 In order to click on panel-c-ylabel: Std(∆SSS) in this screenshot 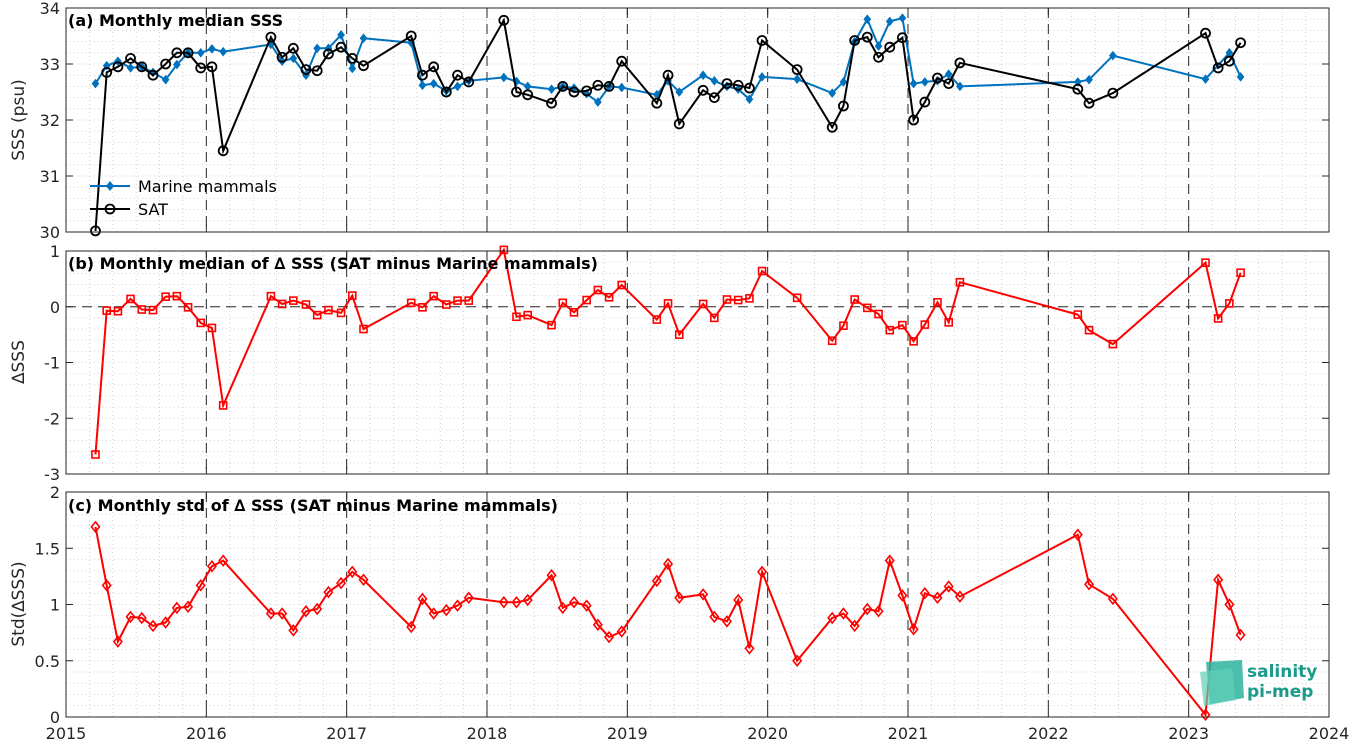, I will do `click(19, 603)`.